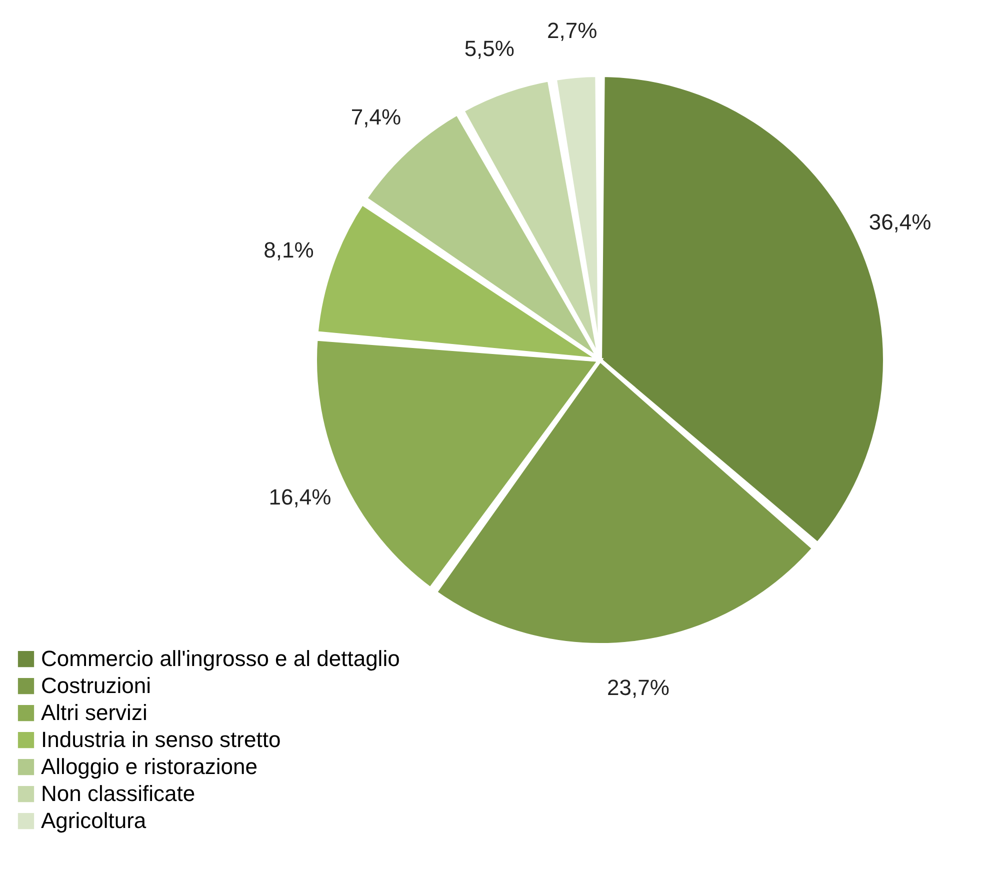 This screenshot has width=992, height=880. Describe the element at coordinates (94, 820) in the screenshot. I see `legend-label: Agricoltura` at that location.